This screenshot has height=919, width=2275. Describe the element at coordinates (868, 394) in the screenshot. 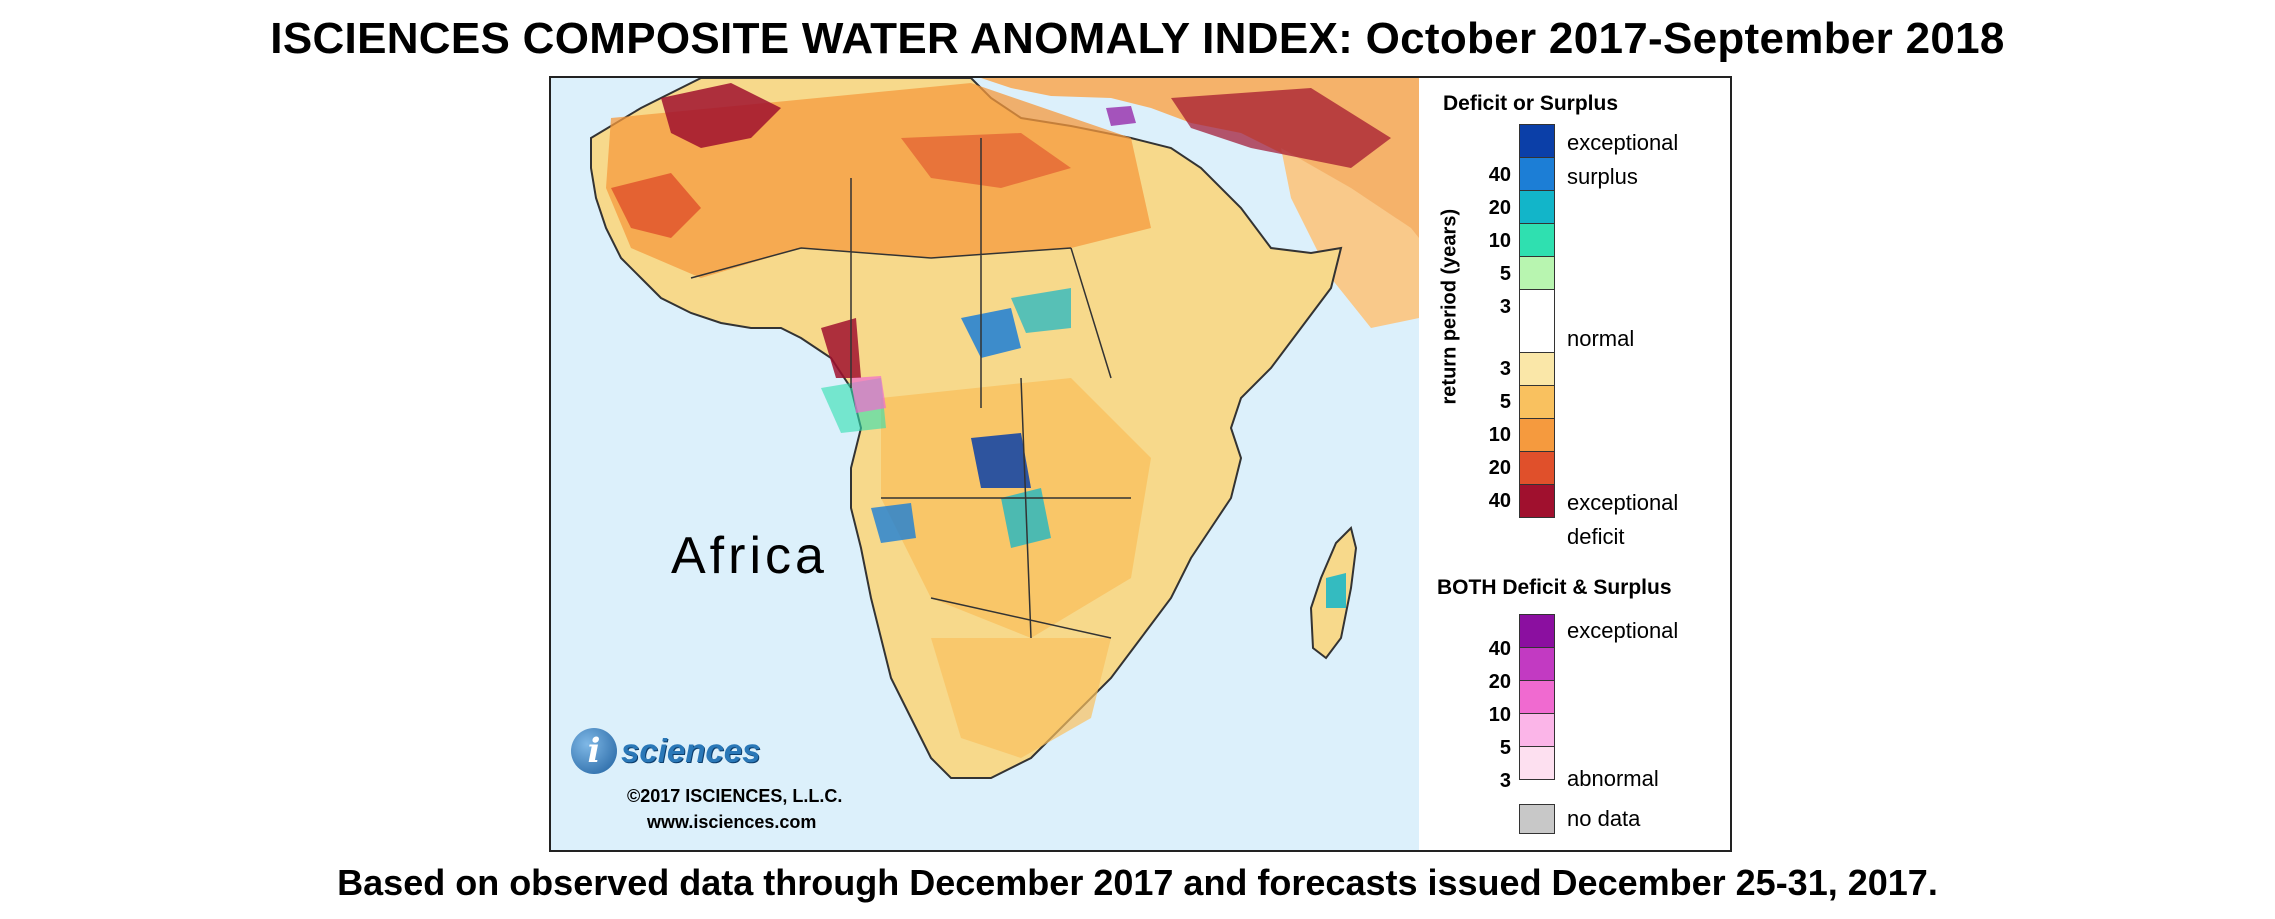

I see `both-congo` at that location.